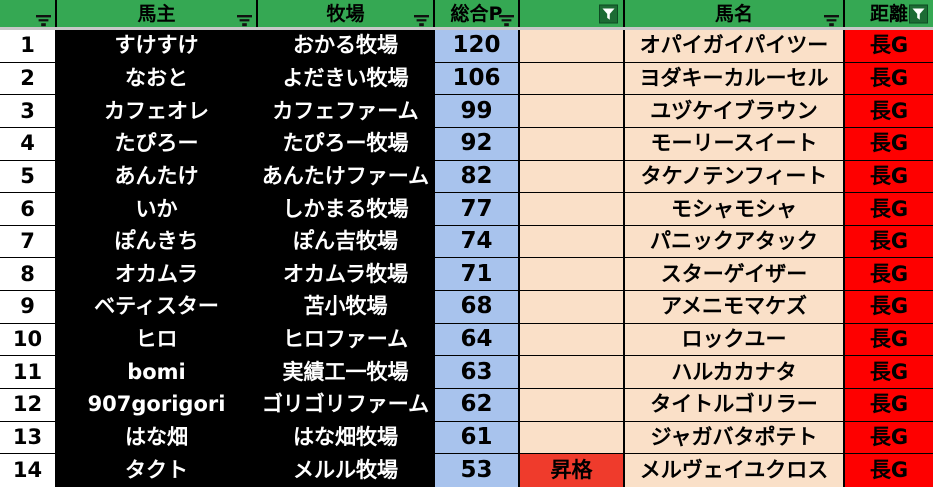 The height and width of the screenshot is (487, 933). I want to click on farm-cell: オカムラ牧場, so click(346, 275).